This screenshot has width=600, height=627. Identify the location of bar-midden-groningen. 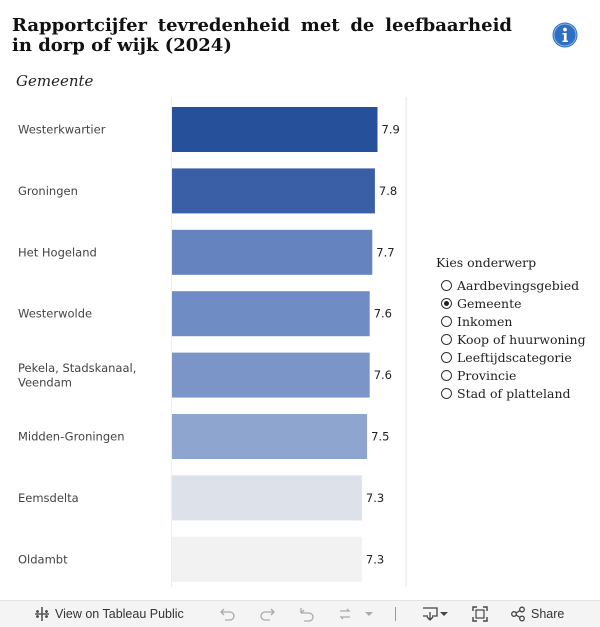
(270, 436).